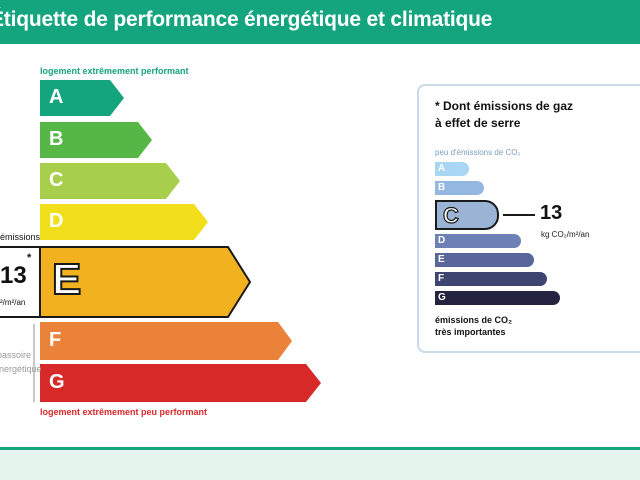  Describe the element at coordinates (473, 326) in the screenshot. I see `ghg-bottom-label: émissions de CO₂ très importantes` at that location.